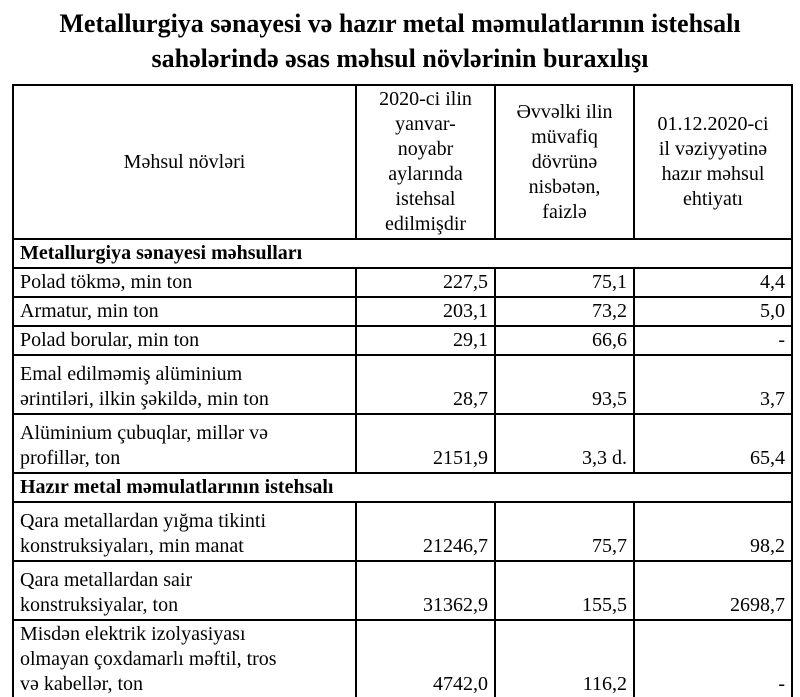 The height and width of the screenshot is (697, 800). What do you see at coordinates (425, 443) in the screenshot?
I see `produced-value: 2151,9` at bounding box center [425, 443].